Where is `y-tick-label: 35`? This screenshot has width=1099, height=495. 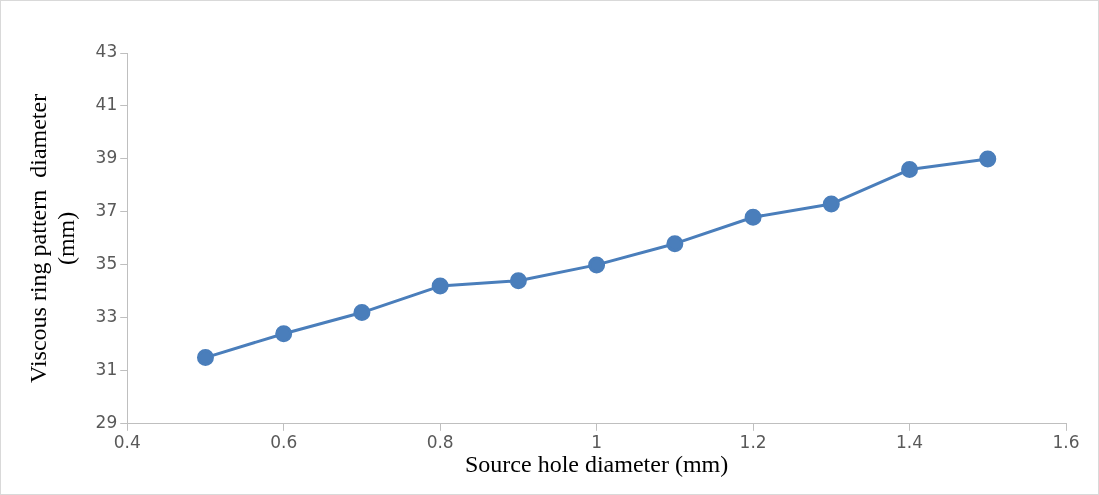
y-tick-label: 35 is located at coordinates (106, 263).